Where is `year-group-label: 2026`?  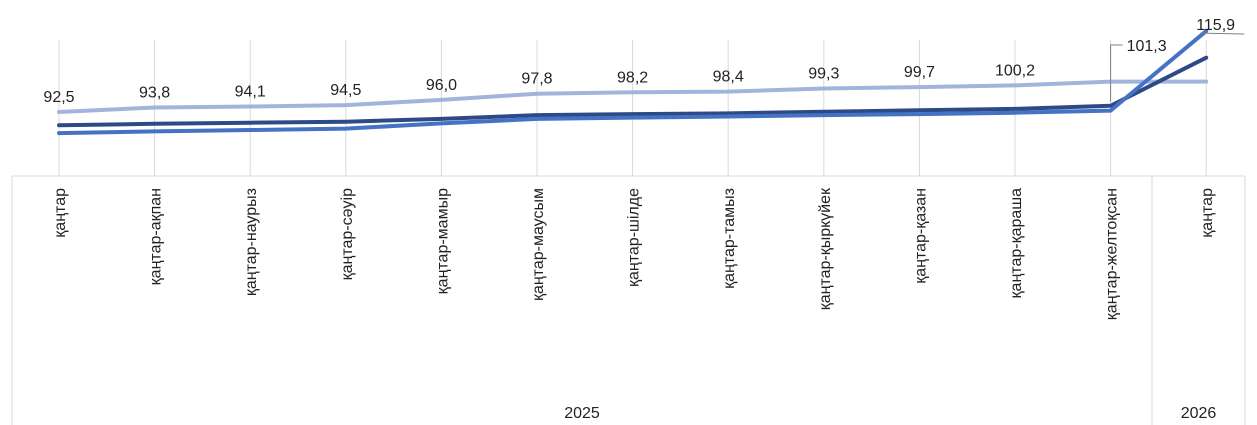 year-group-label: 2026 is located at coordinates (1199, 413).